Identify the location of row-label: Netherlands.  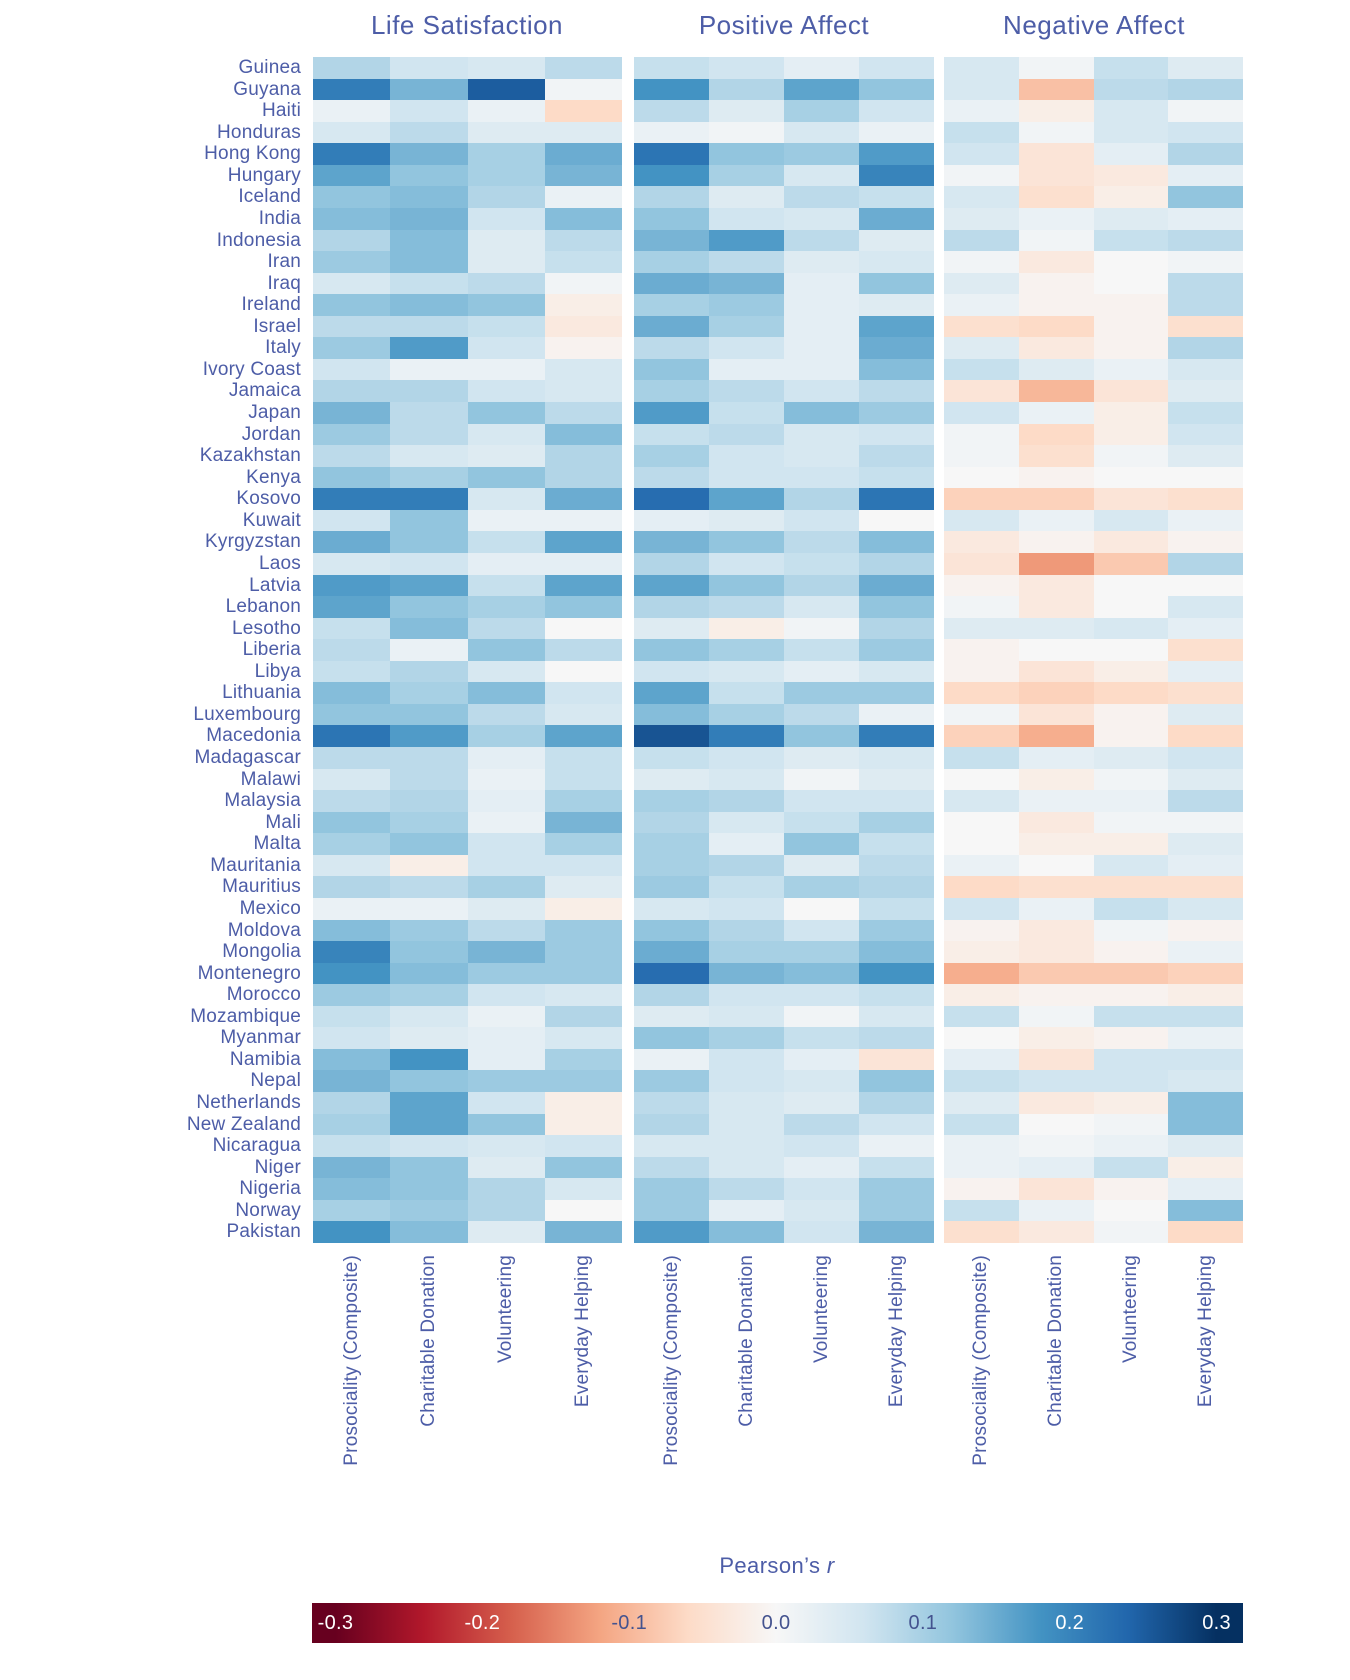
(248, 1102).